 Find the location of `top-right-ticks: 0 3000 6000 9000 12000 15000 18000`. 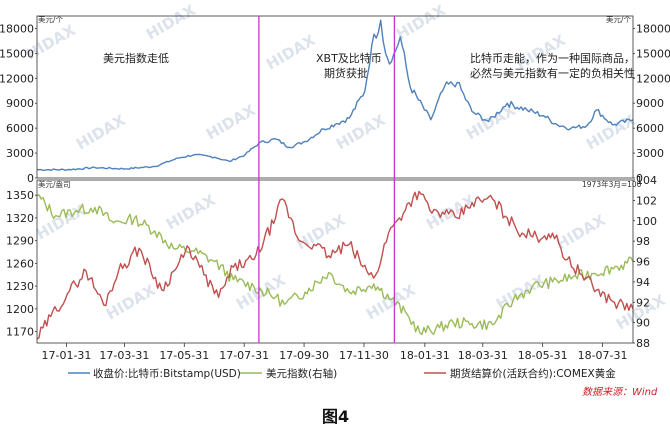

top-right-ticks: 0 3000 6000 9000 12000 15000 18000 is located at coordinates (651, 103).